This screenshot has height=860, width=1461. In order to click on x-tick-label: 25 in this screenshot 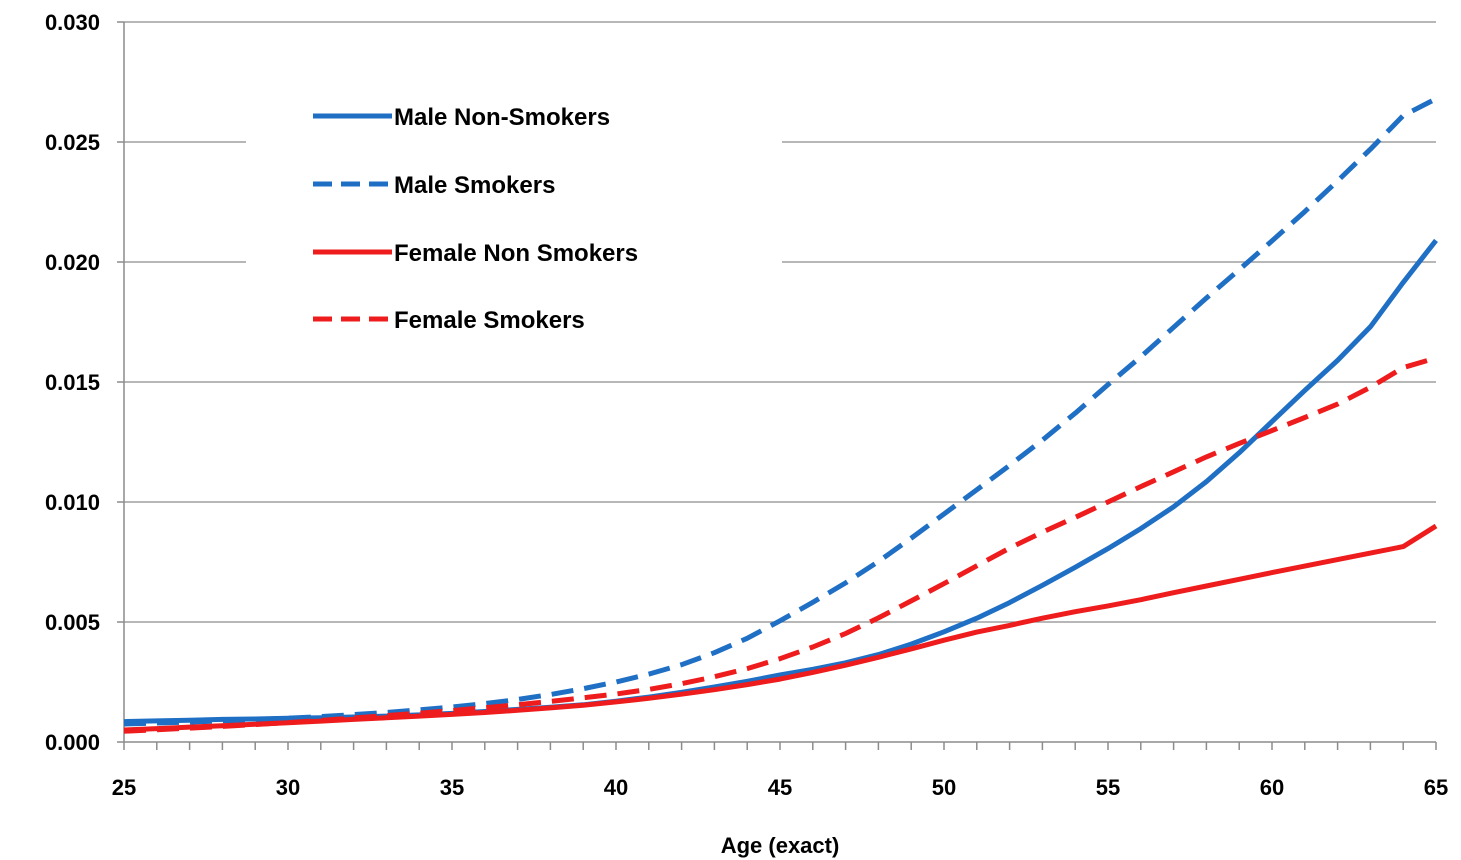, I will do `click(124, 787)`.